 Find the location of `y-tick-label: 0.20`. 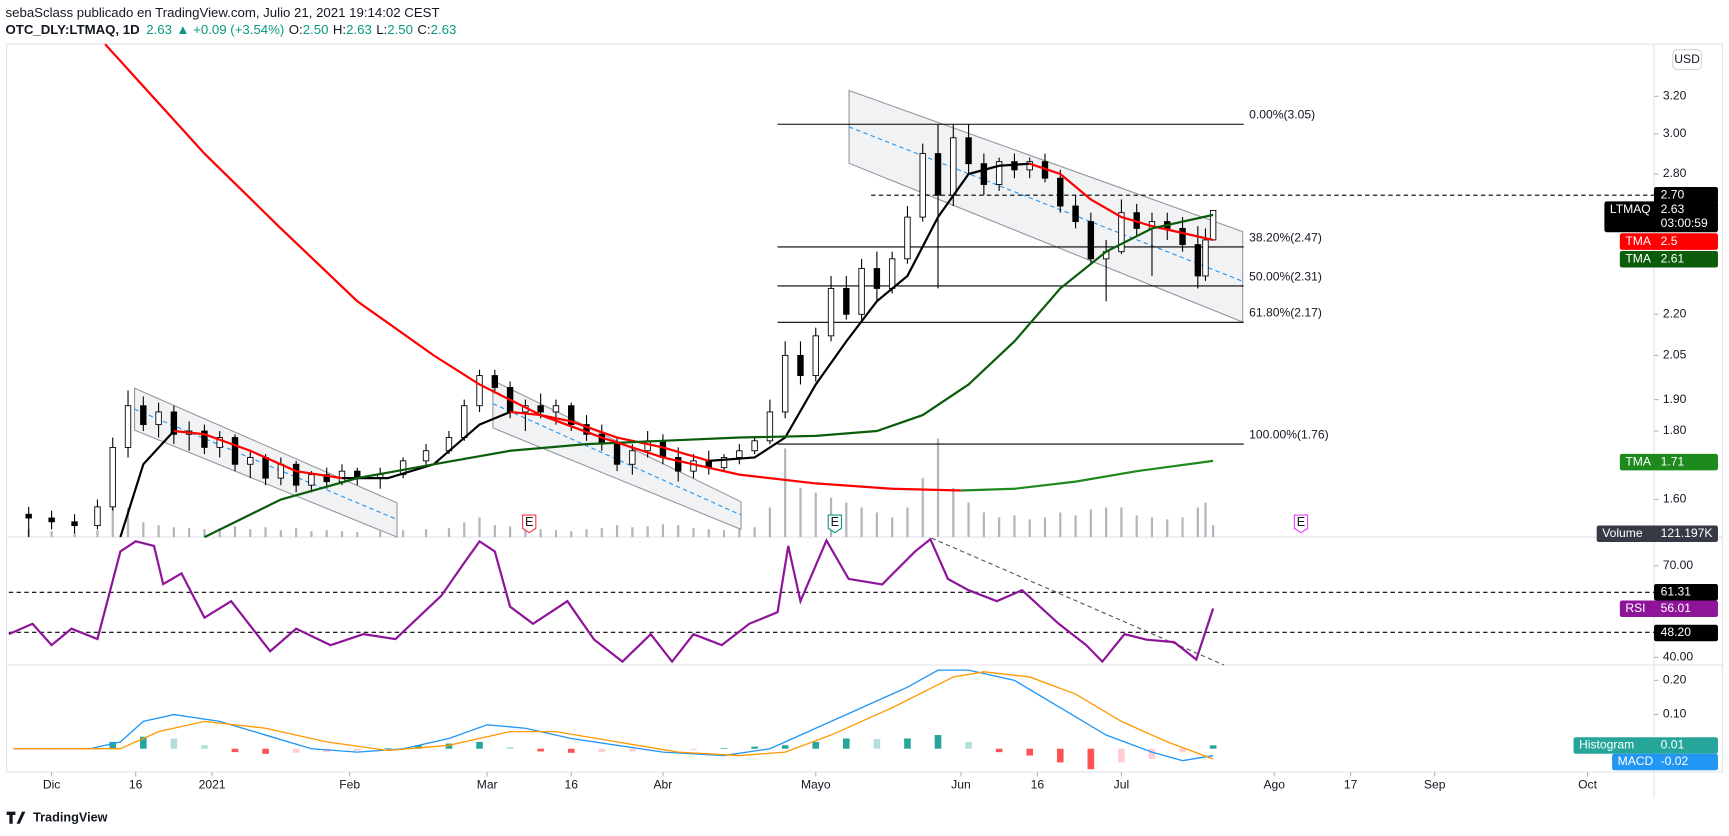

y-tick-label: 0.20 is located at coordinates (1675, 680).